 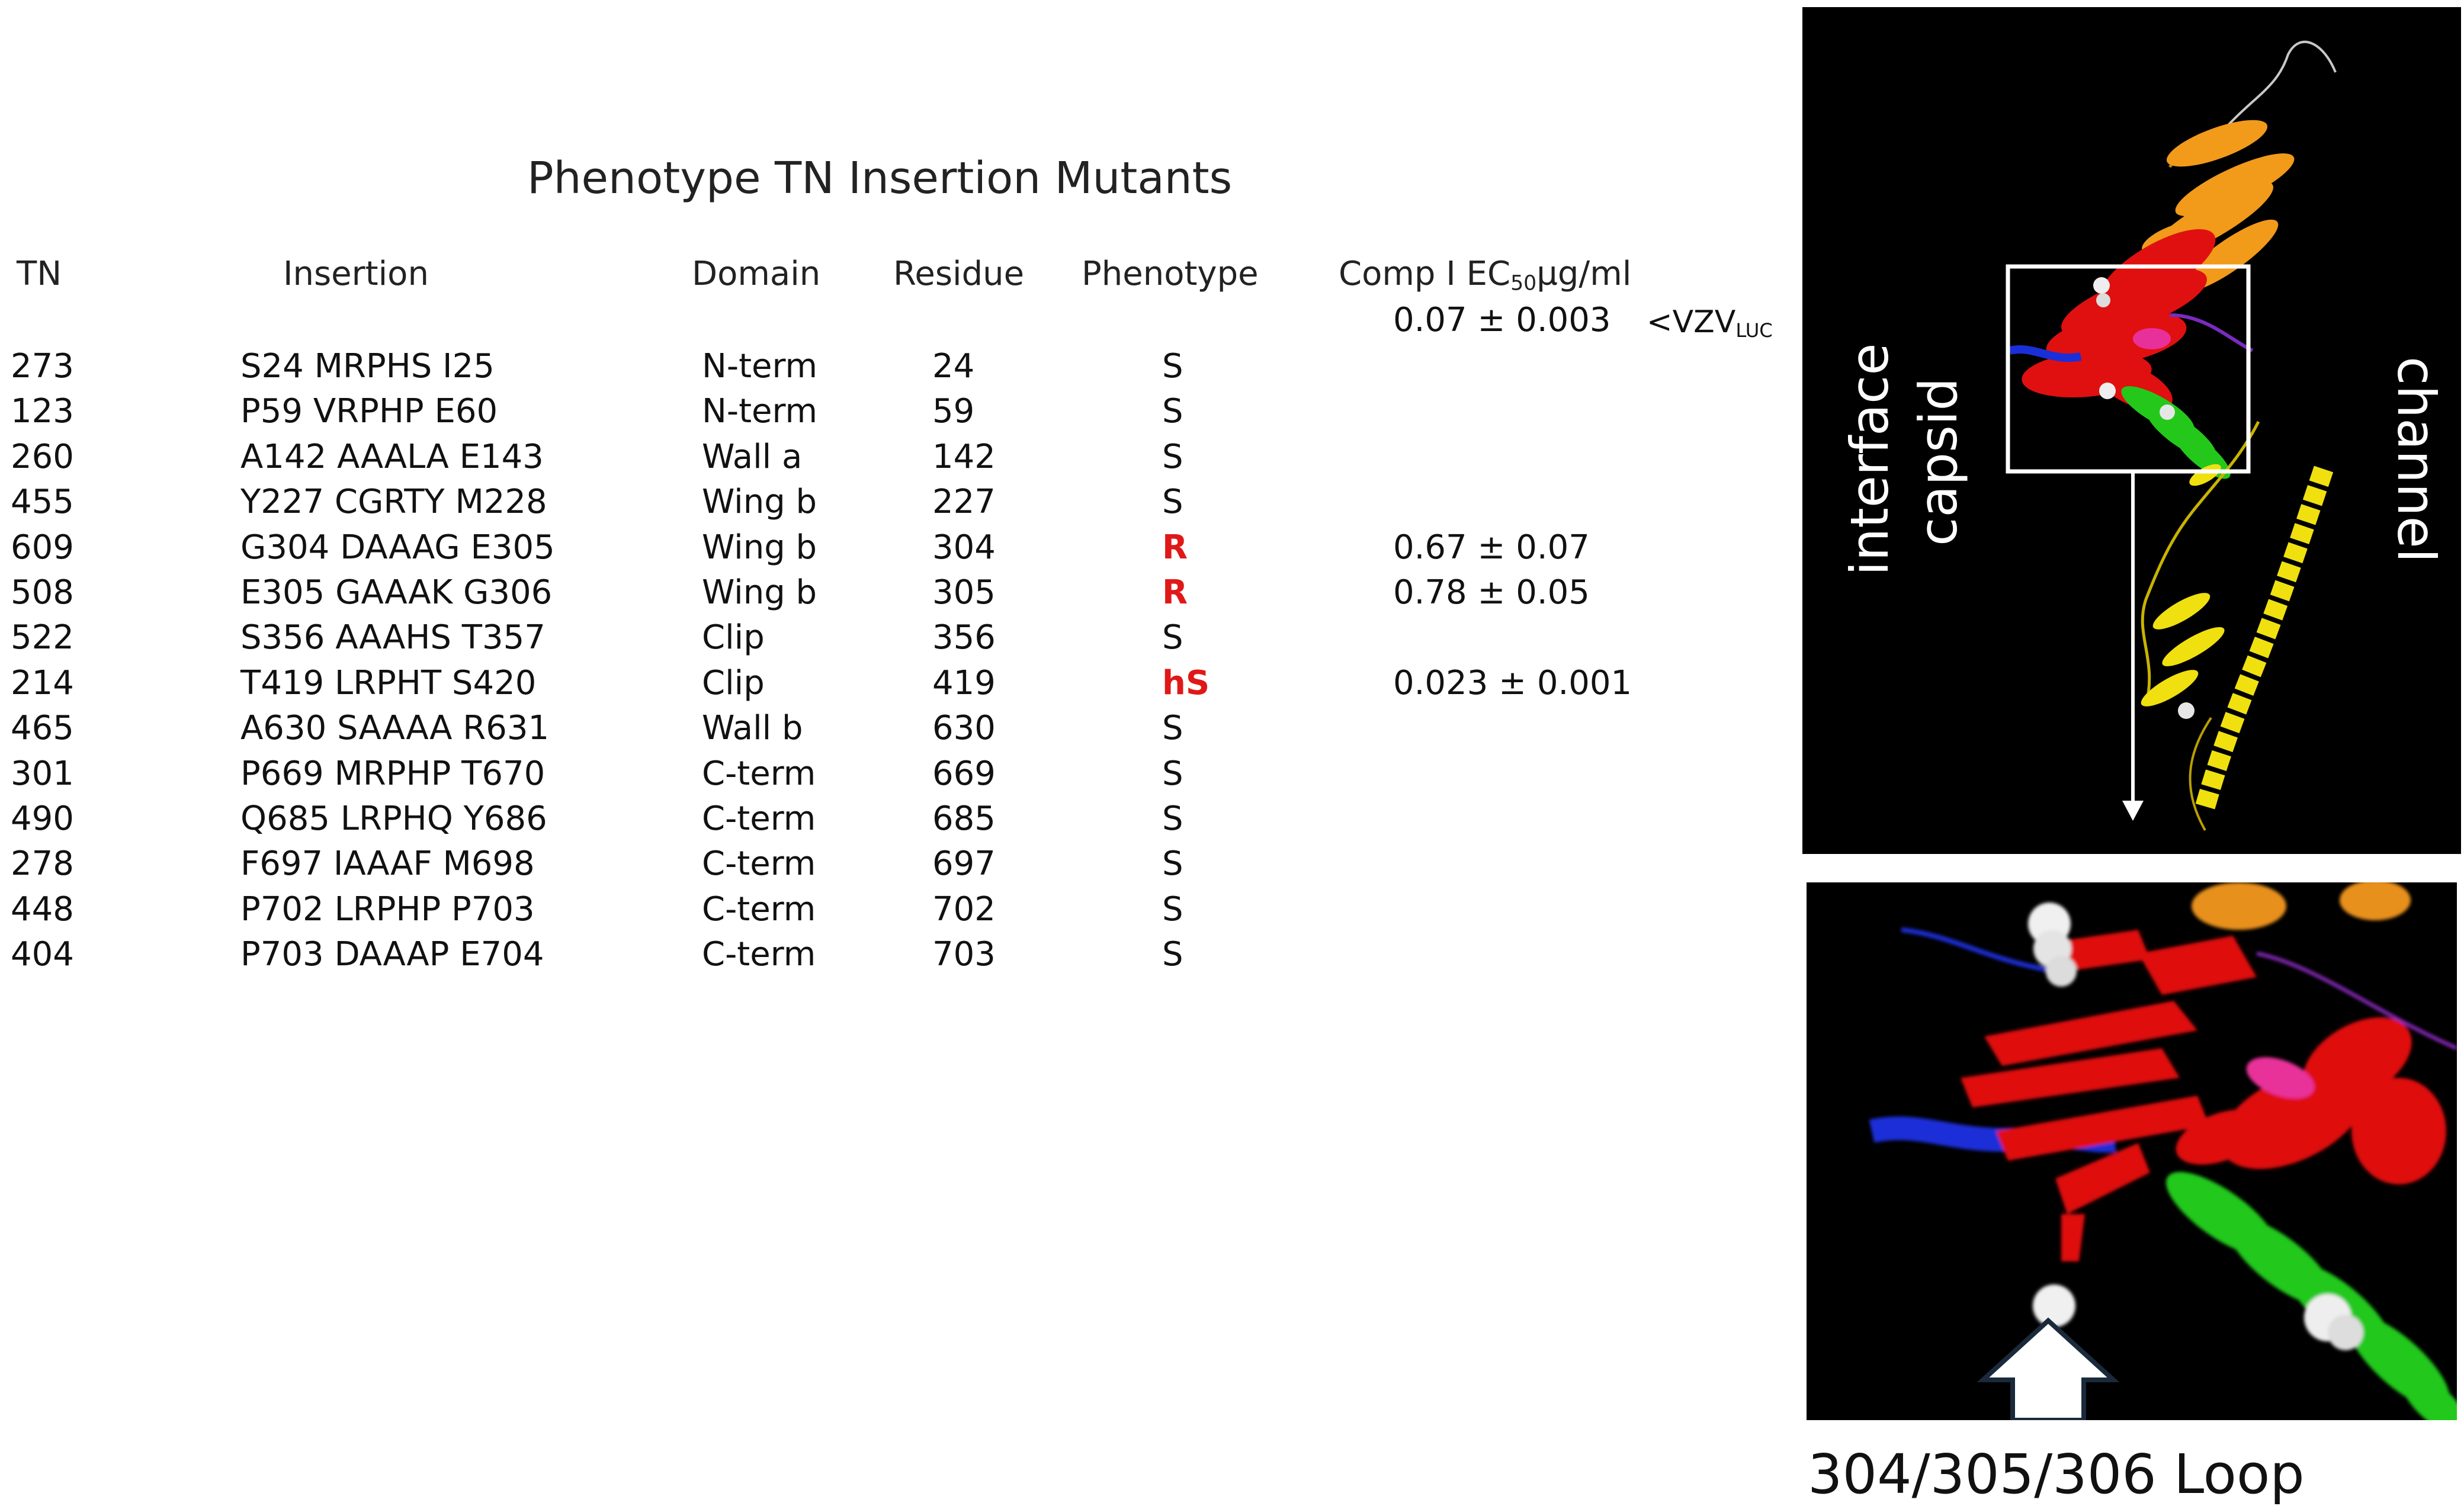 What do you see at coordinates (1938, 461) in the screenshot?
I see `label-capsid: capsid` at bounding box center [1938, 461].